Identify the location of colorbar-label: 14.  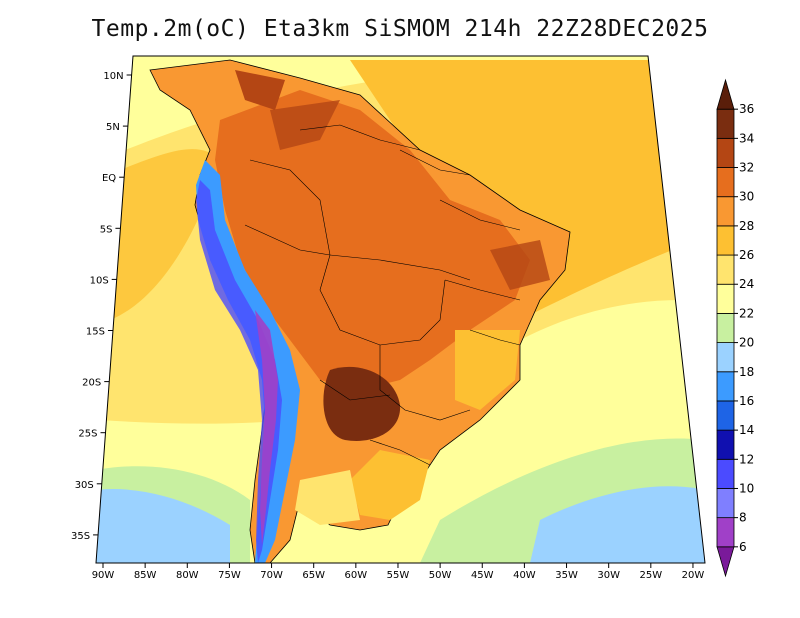
(746, 430).